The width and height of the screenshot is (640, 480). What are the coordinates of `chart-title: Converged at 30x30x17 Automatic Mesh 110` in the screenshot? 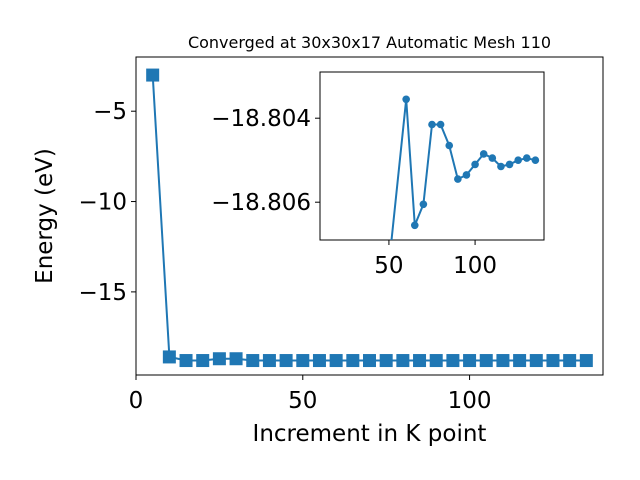 It's located at (369, 42).